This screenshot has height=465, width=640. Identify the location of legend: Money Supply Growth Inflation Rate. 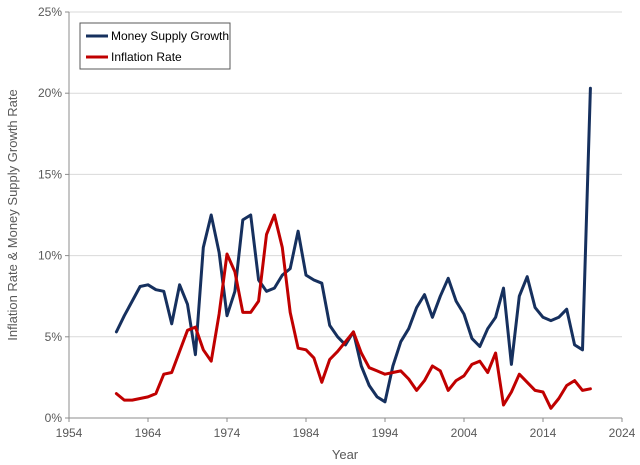
(155, 46).